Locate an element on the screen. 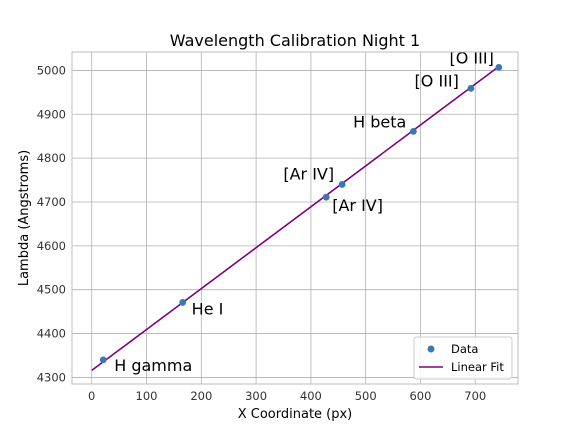  point-annotation: H beta is located at coordinates (379, 121).